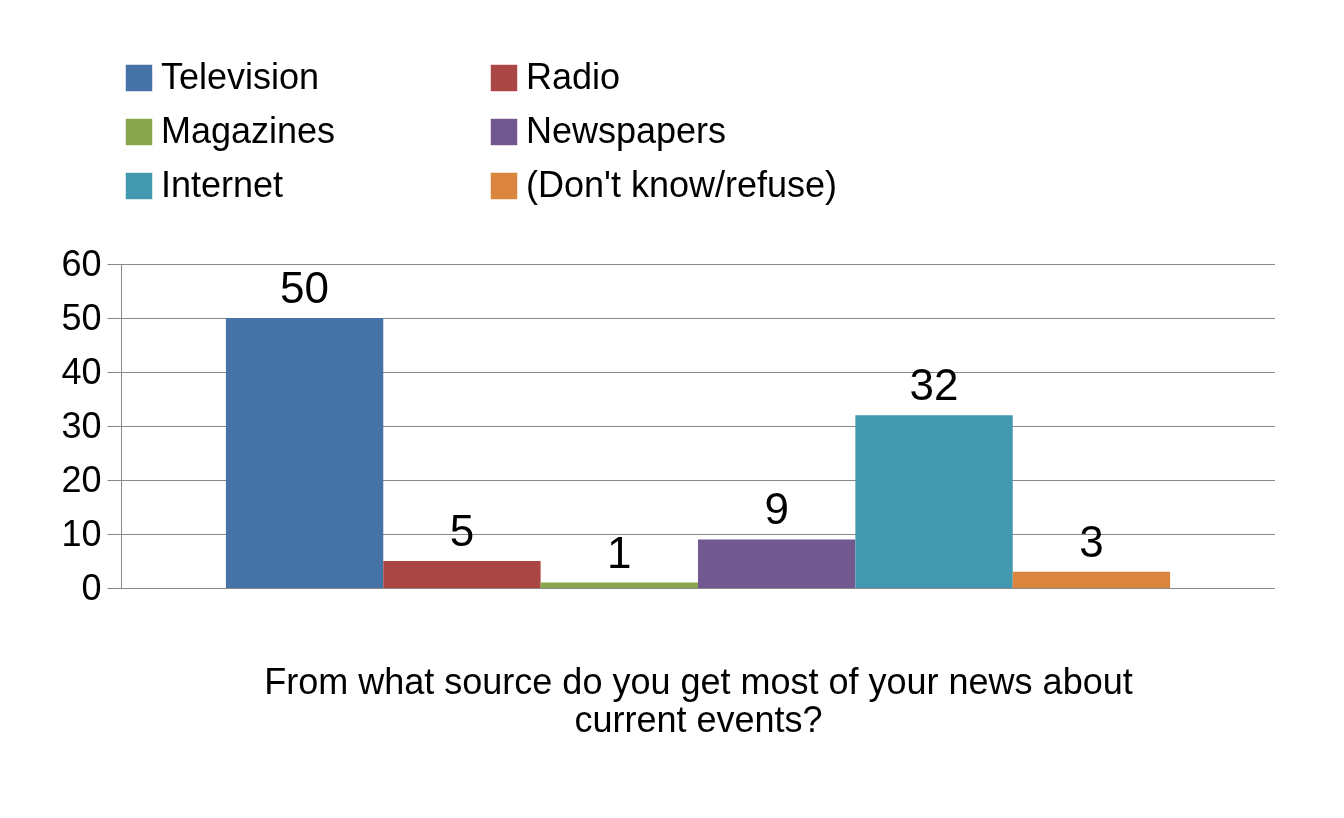 This screenshot has width=1344, height=818. Describe the element at coordinates (934, 385) in the screenshot. I see `data-label: 32` at that location.